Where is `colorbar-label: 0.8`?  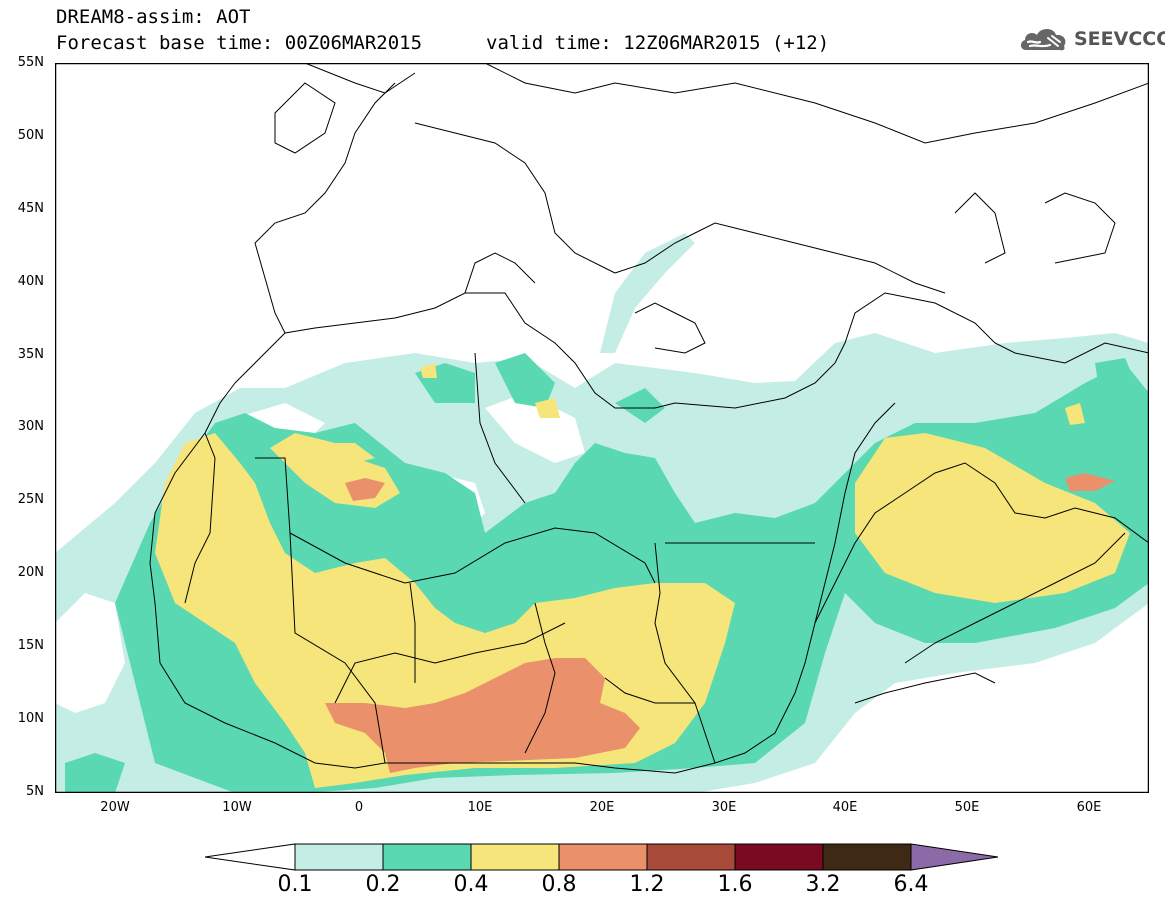
colorbar-label: 0.8 is located at coordinates (559, 884).